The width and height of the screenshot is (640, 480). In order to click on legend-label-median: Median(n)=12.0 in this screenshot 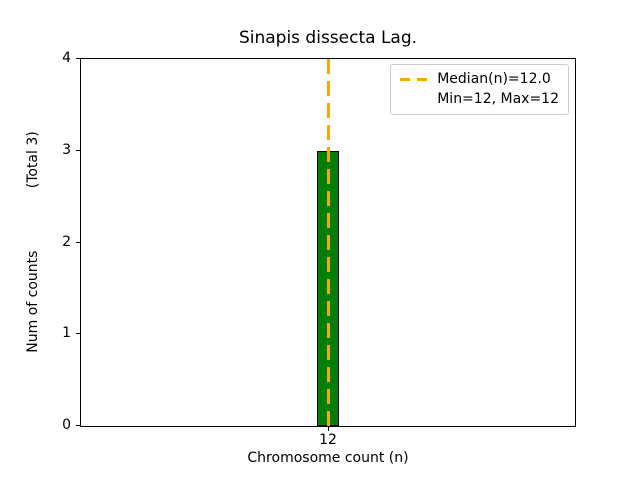, I will do `click(494, 79)`.